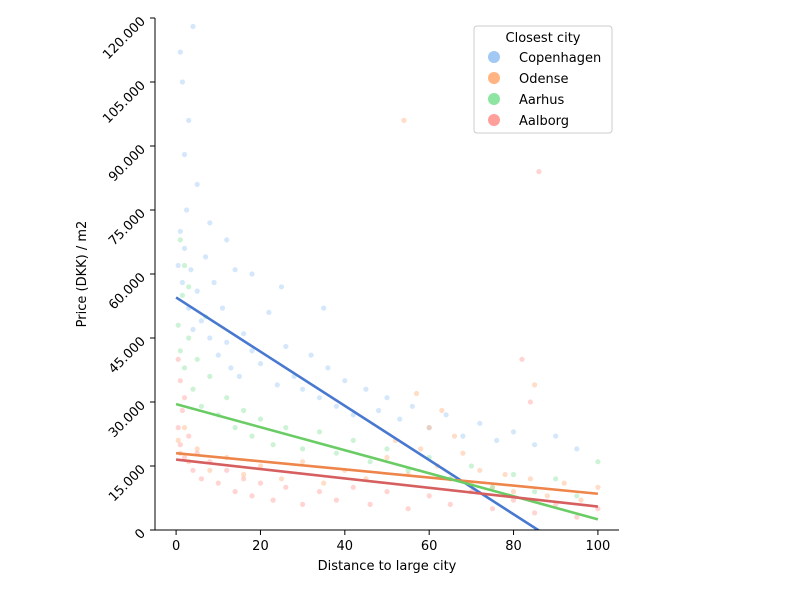  I want to click on x-tick-label: 100, so click(597, 546).